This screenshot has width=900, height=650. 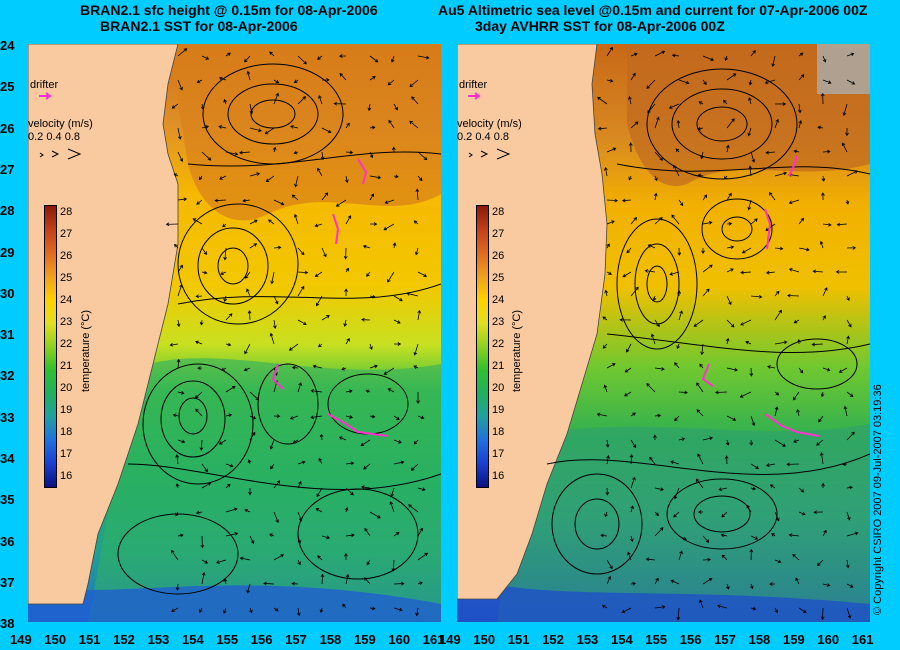 What do you see at coordinates (193, 639) in the screenshot?
I see `lon-tick: 154` at bounding box center [193, 639].